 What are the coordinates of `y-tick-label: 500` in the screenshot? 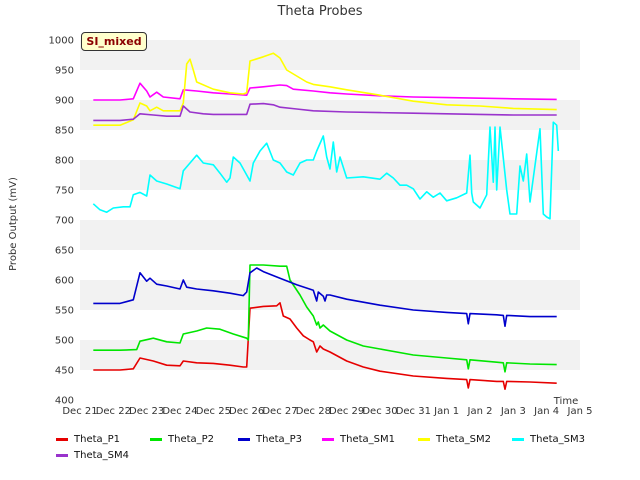 It's located at (64, 341).